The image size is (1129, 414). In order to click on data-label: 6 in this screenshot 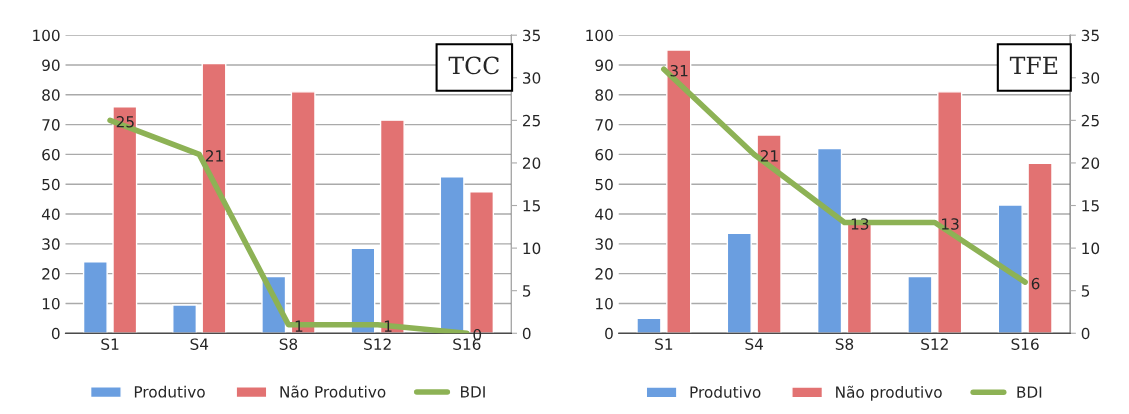, I will do `click(1035, 283)`.